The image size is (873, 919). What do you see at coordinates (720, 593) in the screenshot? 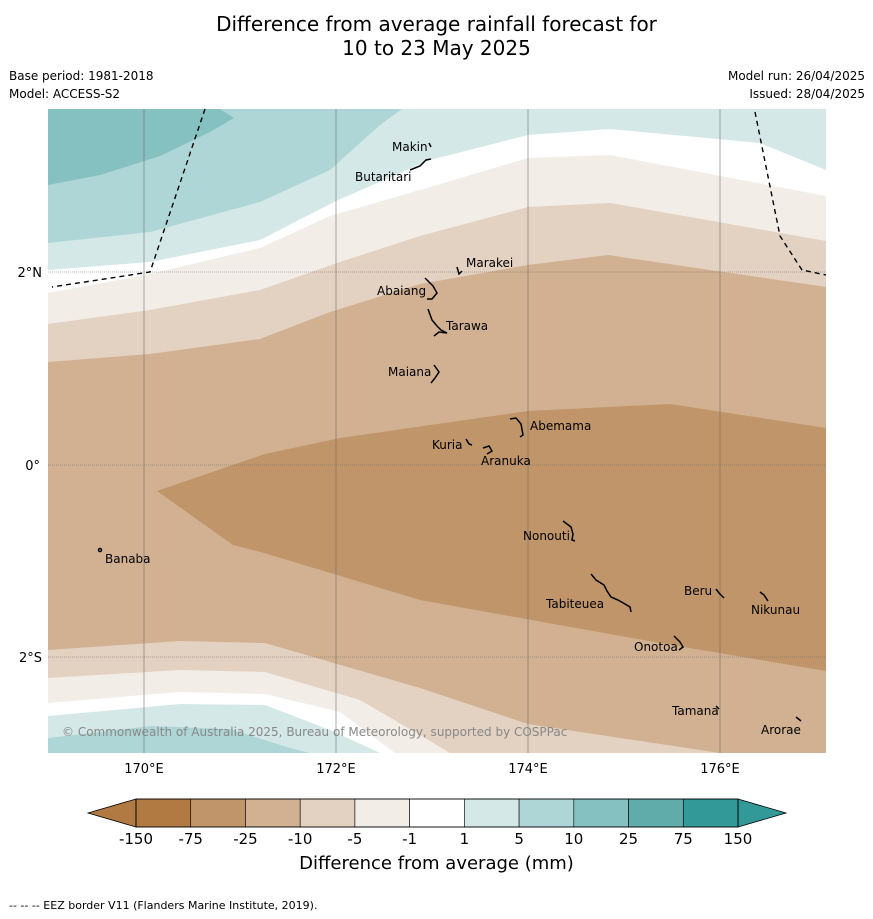
I see `island-beru` at bounding box center [720, 593].